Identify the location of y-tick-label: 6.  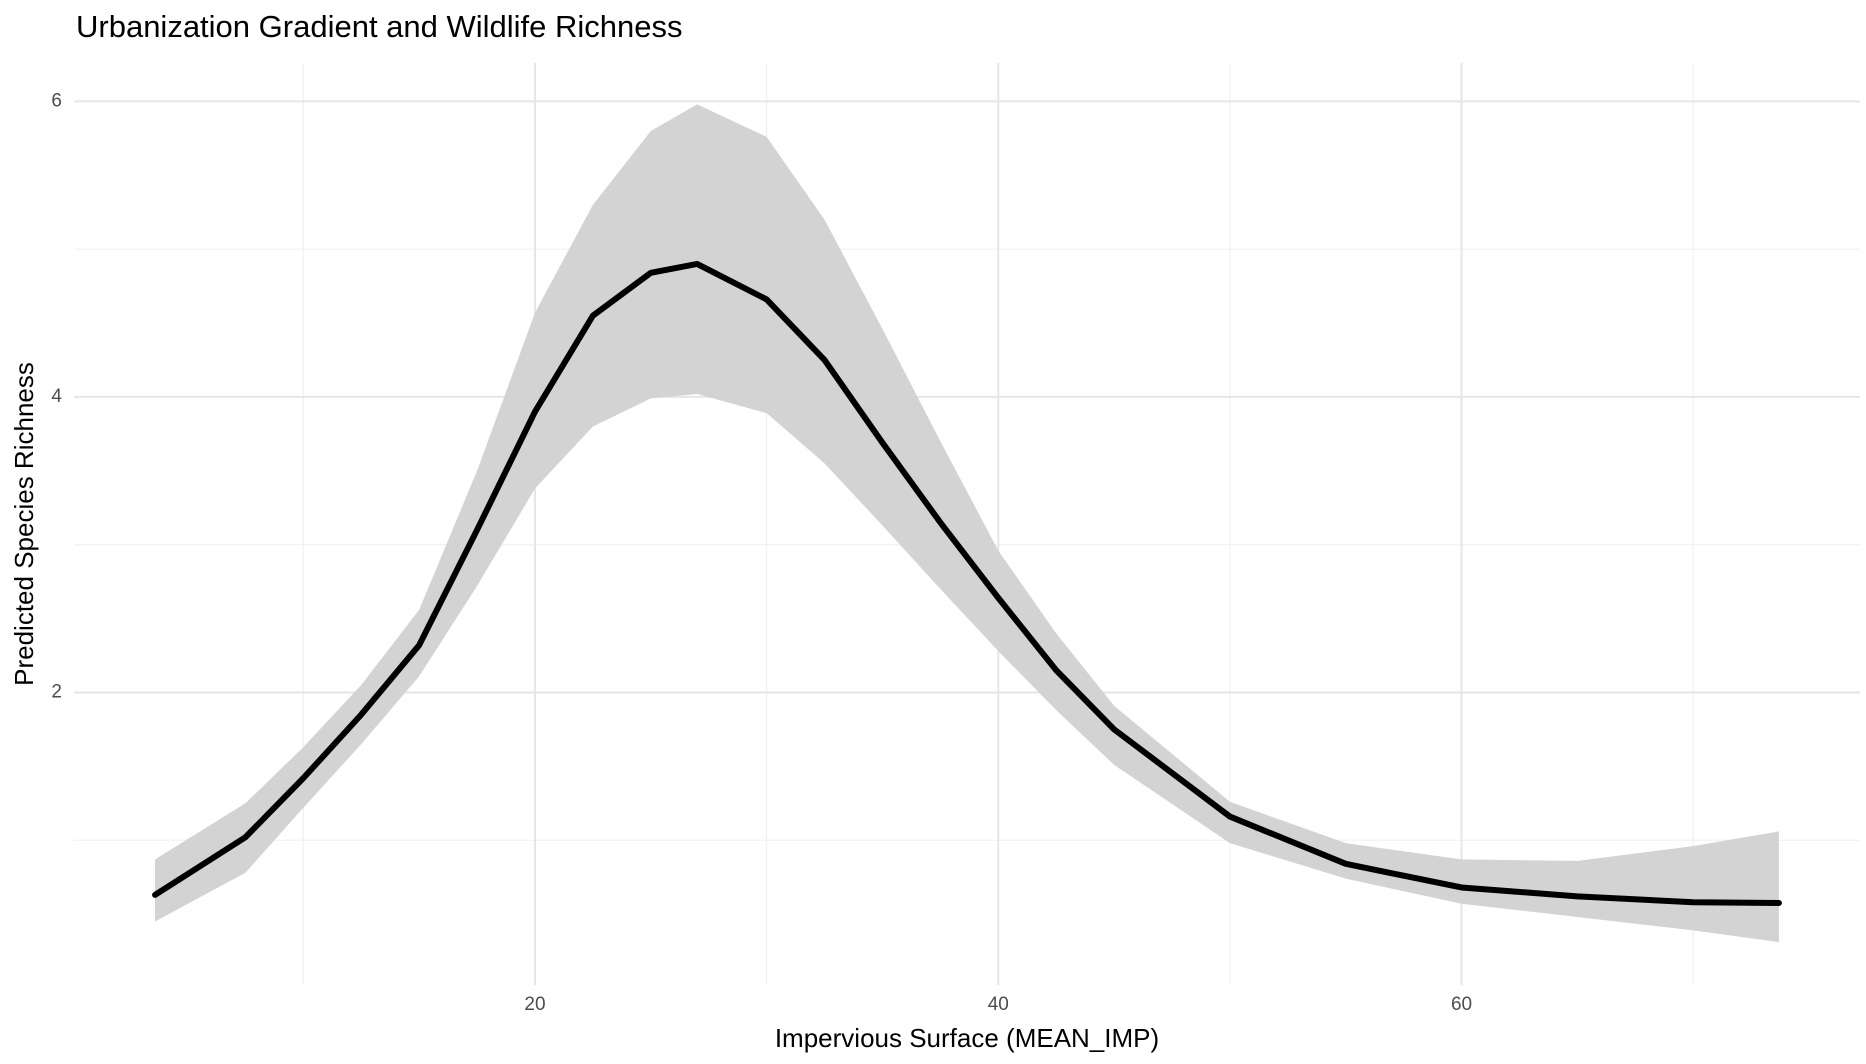
(56, 100).